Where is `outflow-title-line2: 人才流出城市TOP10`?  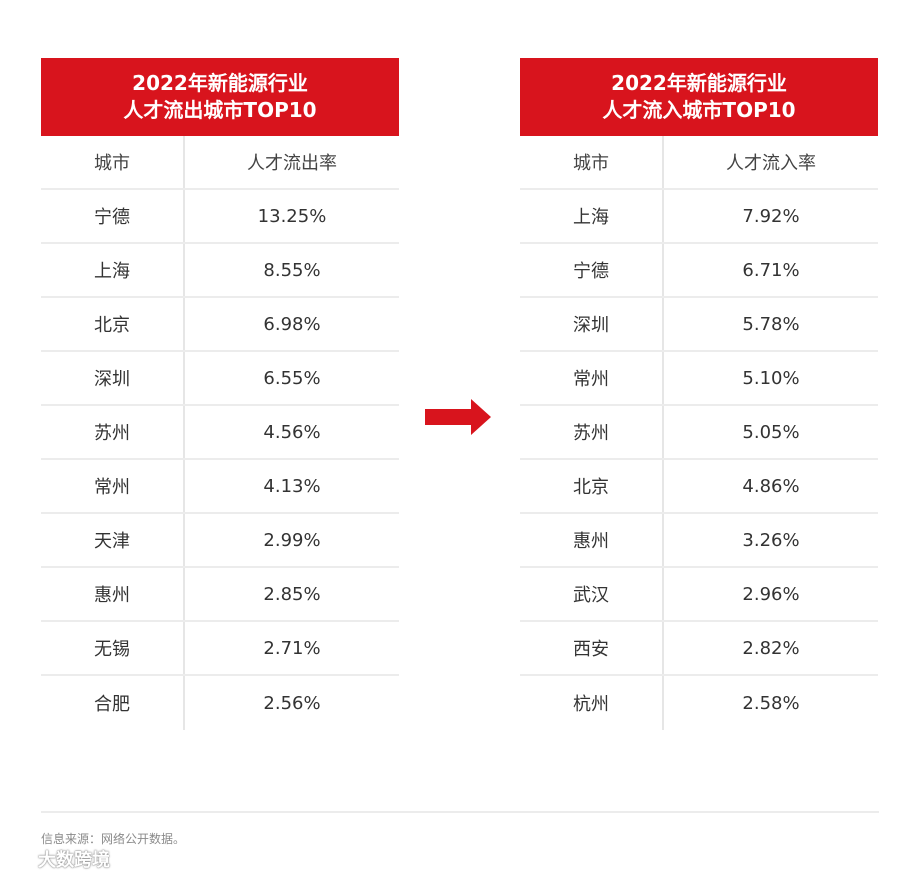
outflow-title-line2: 人才流出城市TOP10 is located at coordinates (220, 110).